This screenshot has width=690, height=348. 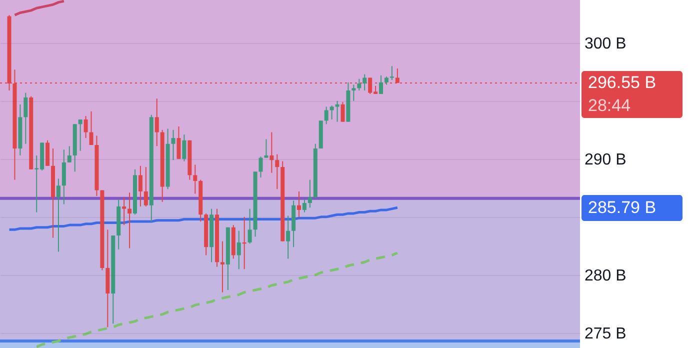 What do you see at coordinates (622, 207) in the screenshot?
I see `text: 285.79 B` at bounding box center [622, 207].